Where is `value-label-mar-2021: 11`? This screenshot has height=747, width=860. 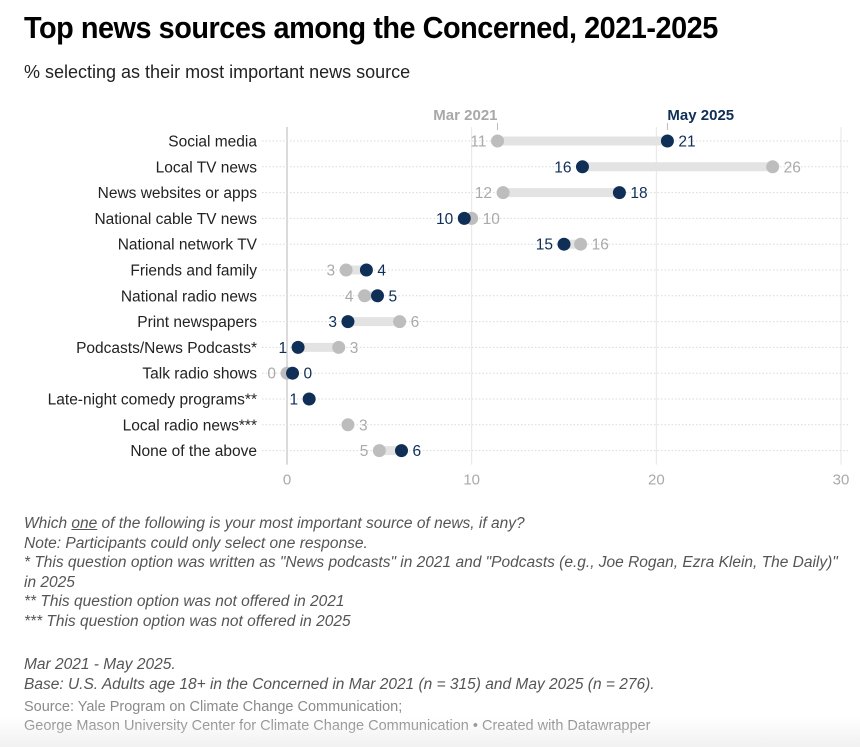 value-label-mar-2021: 11 is located at coordinates (478, 142).